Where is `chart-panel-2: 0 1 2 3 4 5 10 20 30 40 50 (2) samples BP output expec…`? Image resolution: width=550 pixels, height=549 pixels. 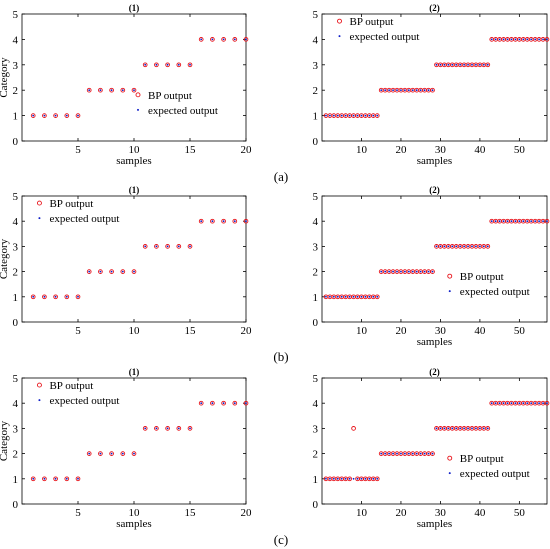
chart-panel-2: 0 1 2 3 4 5 10 20 30 40 50 (2) samples BP output expec… is located at coordinates (431, 85).